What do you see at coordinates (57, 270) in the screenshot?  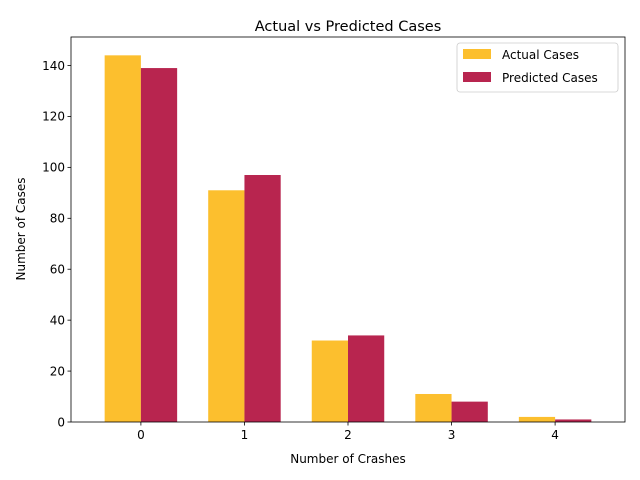 I see `y-tick-label: 60` at bounding box center [57, 270].